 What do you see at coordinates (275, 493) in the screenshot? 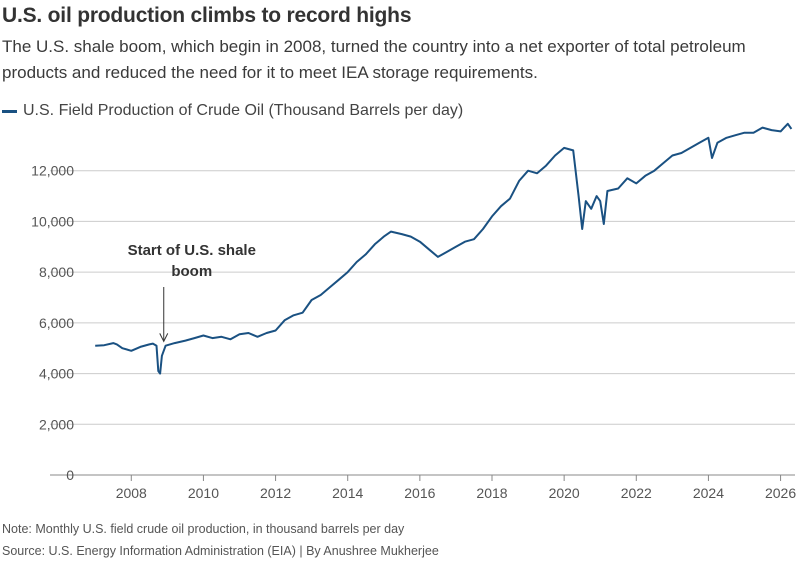
I see `x-tick-label: 2012` at bounding box center [275, 493].